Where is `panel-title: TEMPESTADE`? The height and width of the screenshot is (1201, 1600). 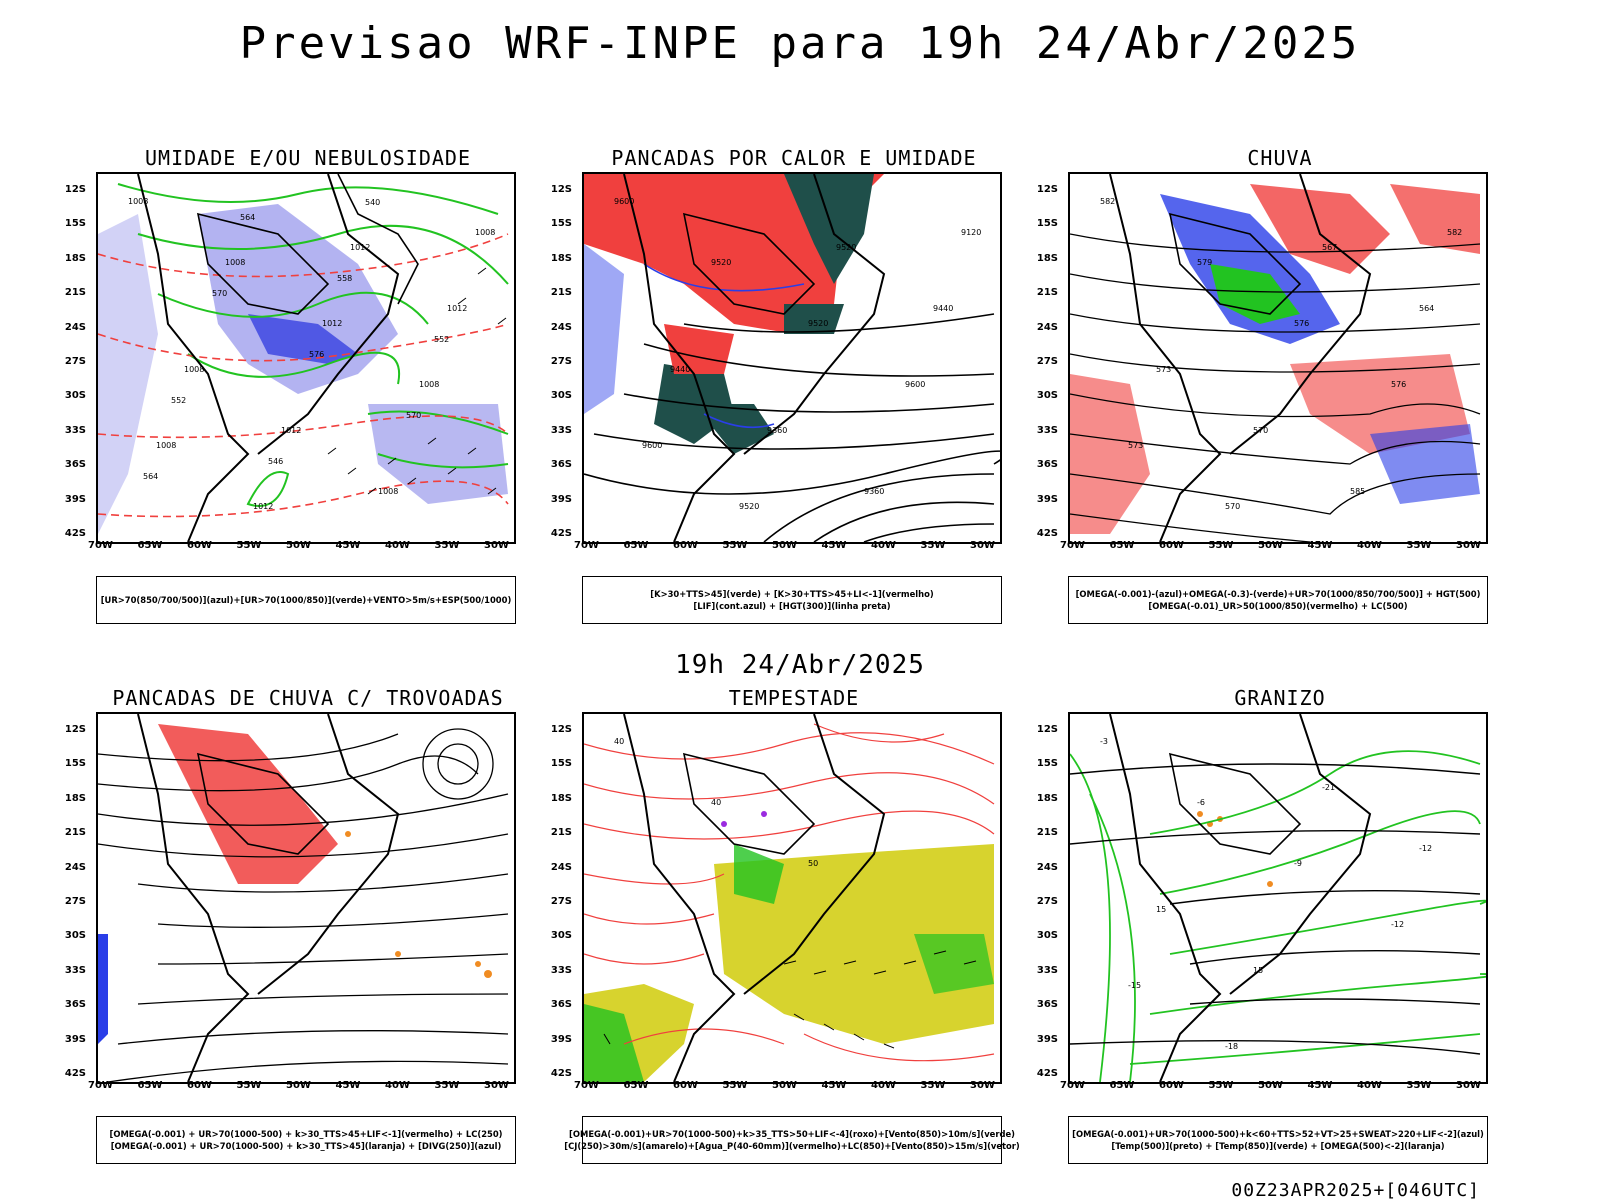 panel-title: TEMPESTADE is located at coordinates (794, 698).